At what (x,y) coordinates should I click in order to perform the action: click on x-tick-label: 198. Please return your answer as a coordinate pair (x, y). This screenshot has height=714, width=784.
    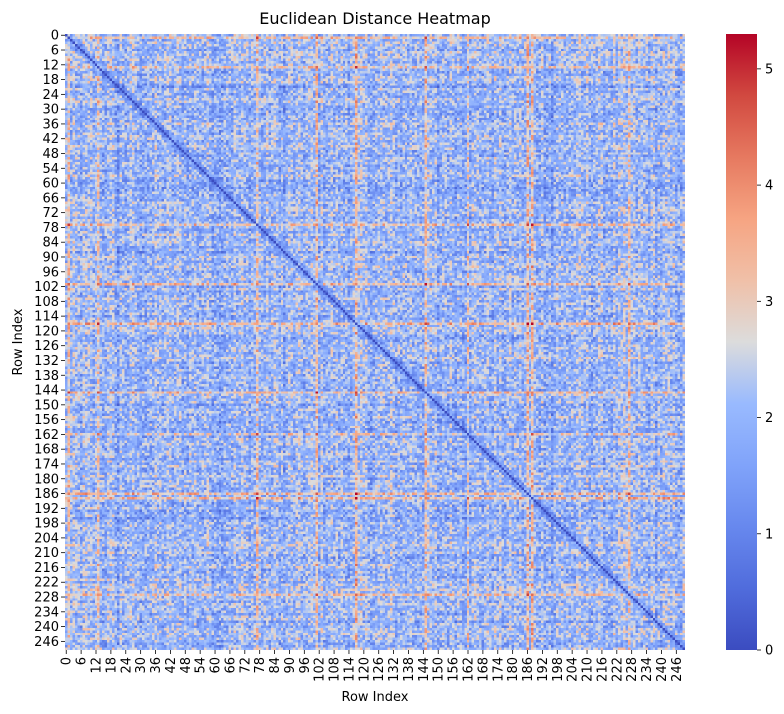
    Looking at the image, I should click on (558, 669).